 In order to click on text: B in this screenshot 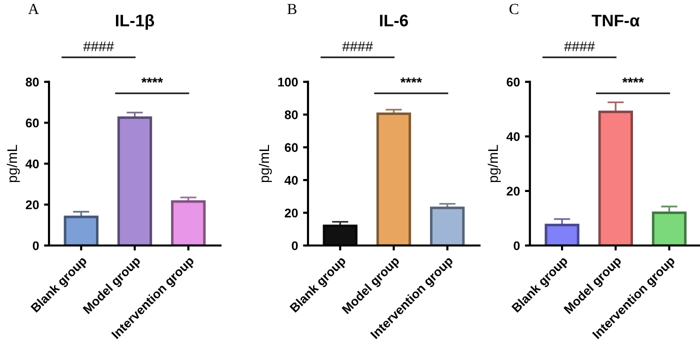, I will do `click(291, 9)`.